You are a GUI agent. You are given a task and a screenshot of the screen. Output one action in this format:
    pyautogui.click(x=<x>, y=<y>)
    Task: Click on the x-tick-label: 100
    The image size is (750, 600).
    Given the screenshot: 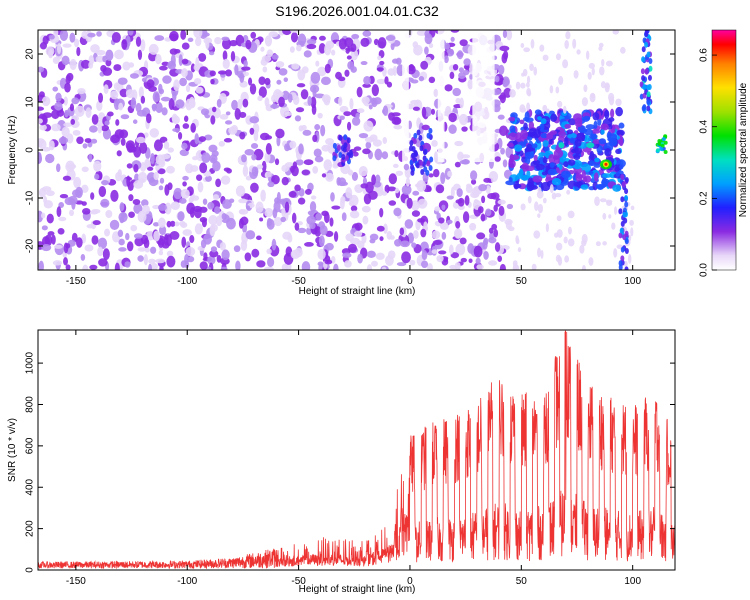 What is the action you would take?
    pyautogui.click(x=632, y=281)
    